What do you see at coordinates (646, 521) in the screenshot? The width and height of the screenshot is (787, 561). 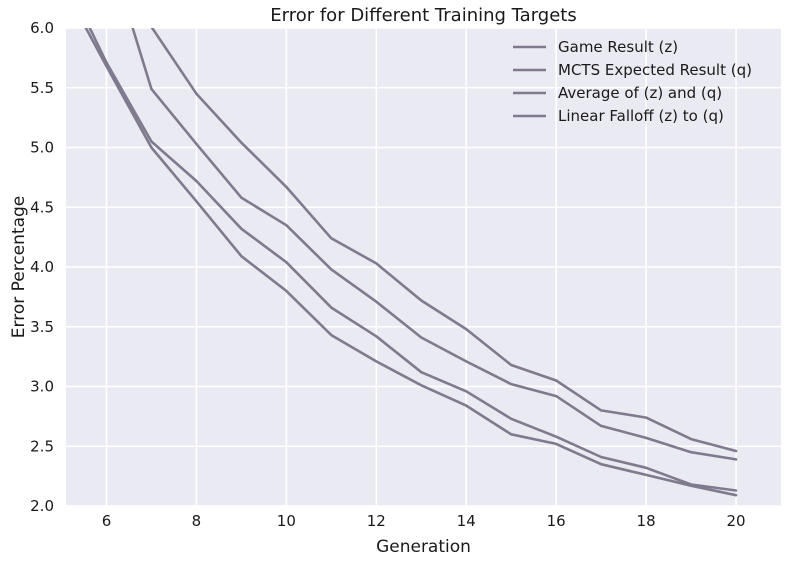 I see `x-tick-label: 18` at bounding box center [646, 521].